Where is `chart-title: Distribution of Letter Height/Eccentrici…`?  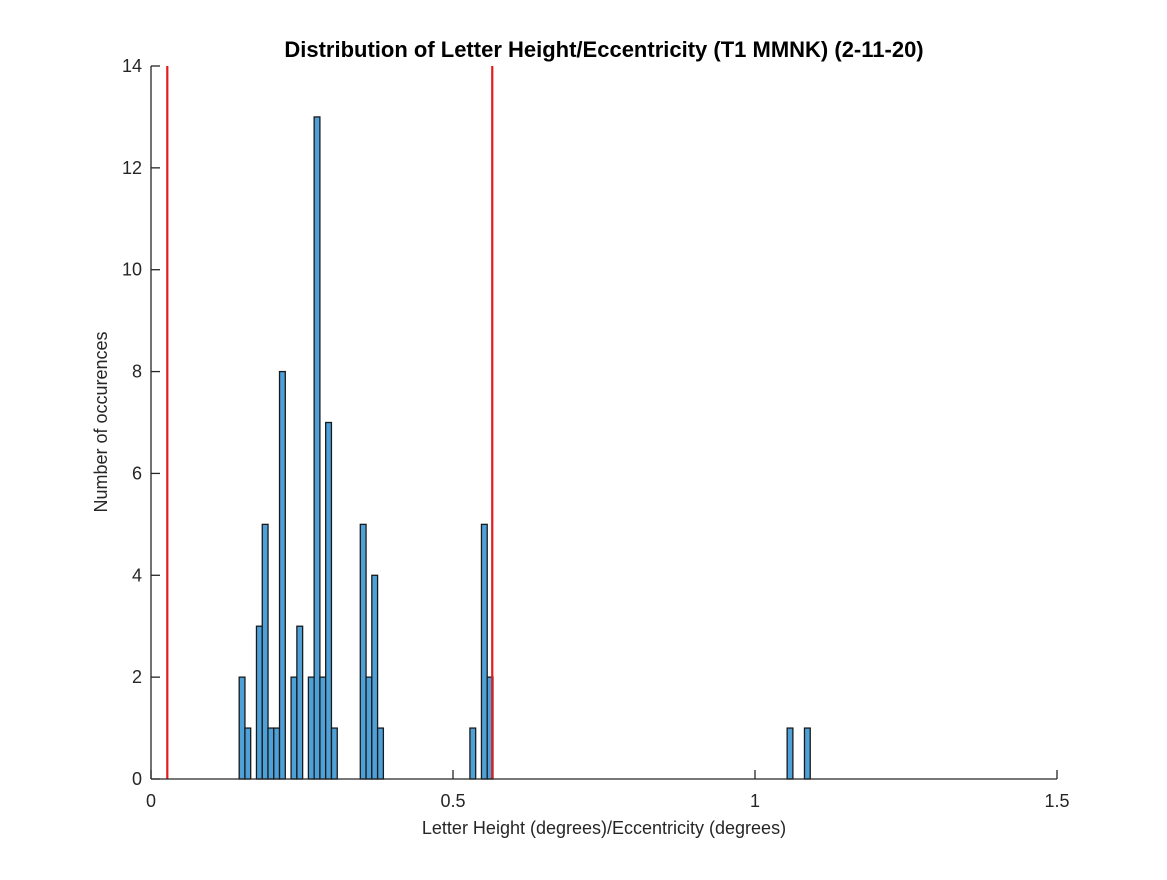
chart-title: Distribution of Letter Height/Eccentrici… is located at coordinates (603, 49).